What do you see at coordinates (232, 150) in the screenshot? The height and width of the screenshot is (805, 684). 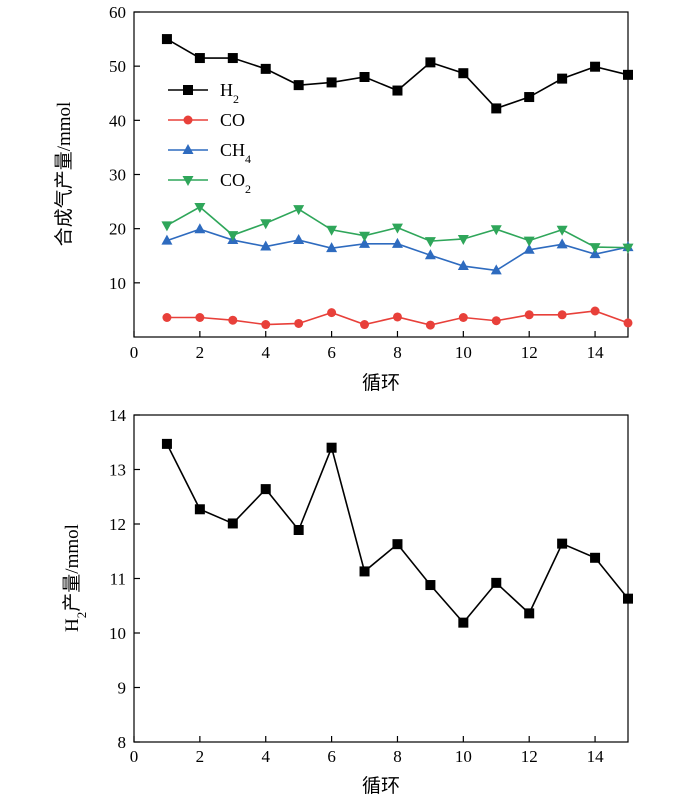 I see `legend-label-base: CH` at bounding box center [232, 150].